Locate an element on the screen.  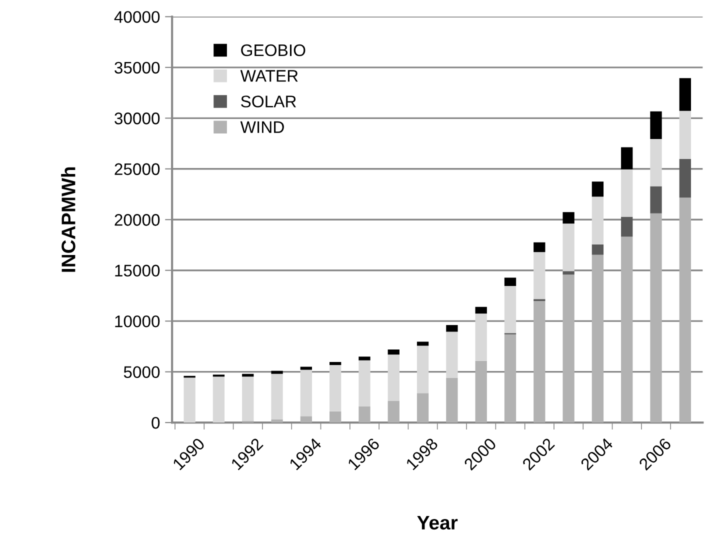
y-tick-label: 40000 is located at coordinates (137, 17).